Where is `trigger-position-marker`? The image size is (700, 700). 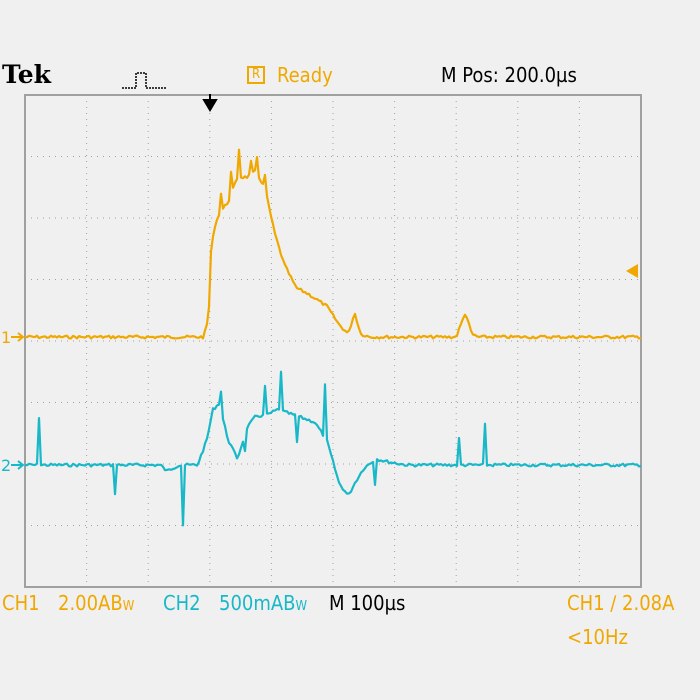
trigger-position-marker is located at coordinates (210, 103).